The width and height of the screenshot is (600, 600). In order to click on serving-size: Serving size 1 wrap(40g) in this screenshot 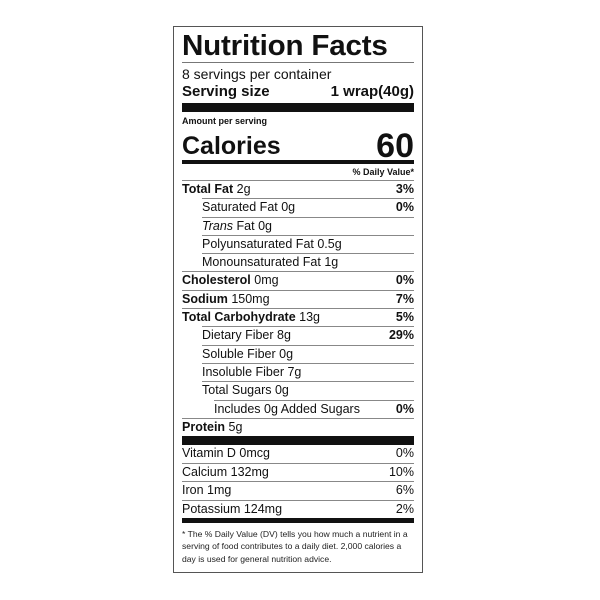, I will do `click(298, 92)`.